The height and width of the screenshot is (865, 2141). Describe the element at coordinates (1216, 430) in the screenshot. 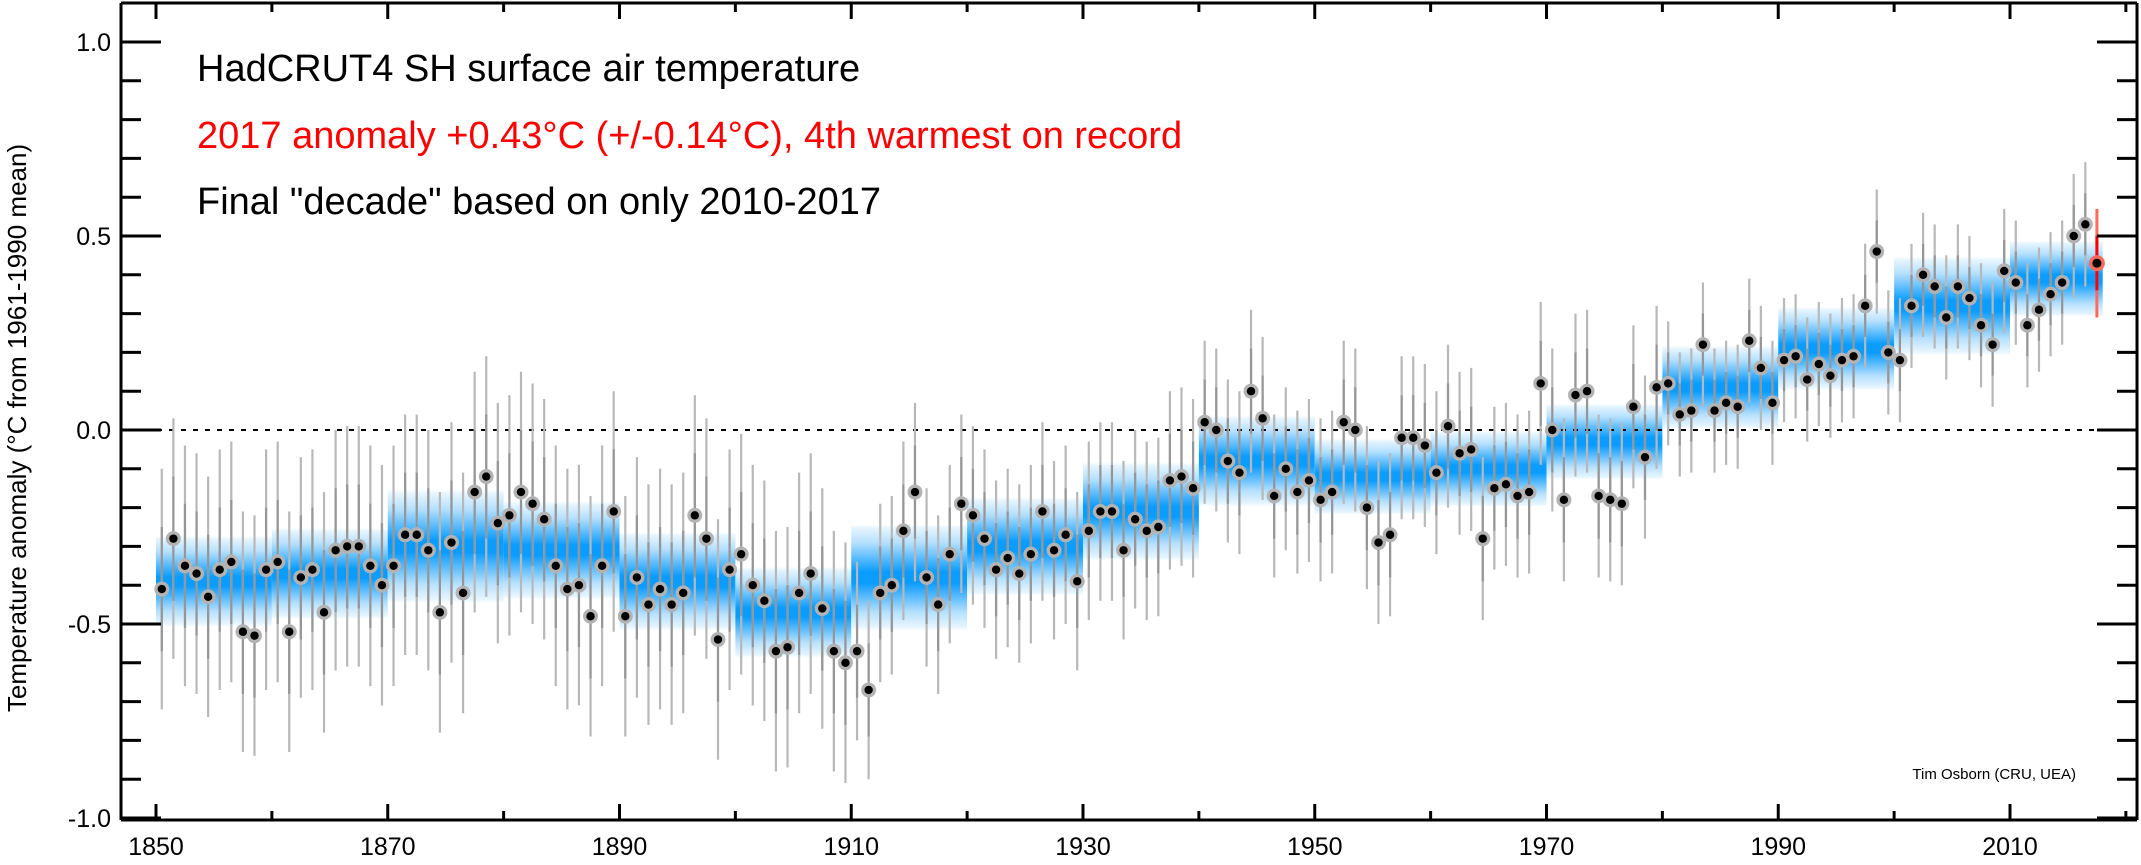

I see `point-1941` at that location.